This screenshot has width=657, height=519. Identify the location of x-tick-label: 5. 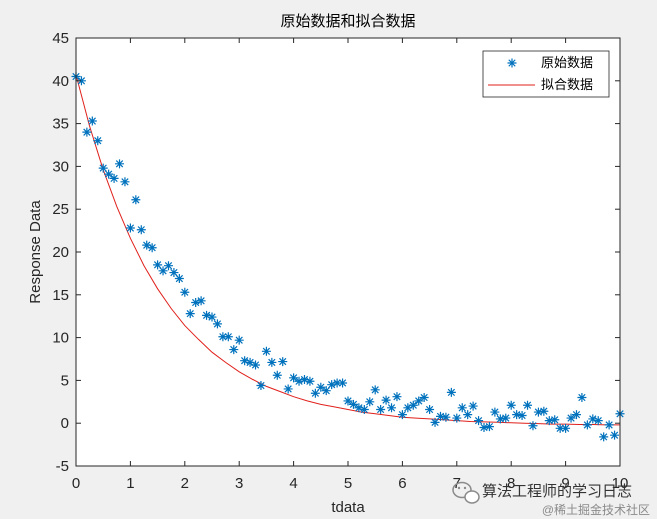
(348, 483).